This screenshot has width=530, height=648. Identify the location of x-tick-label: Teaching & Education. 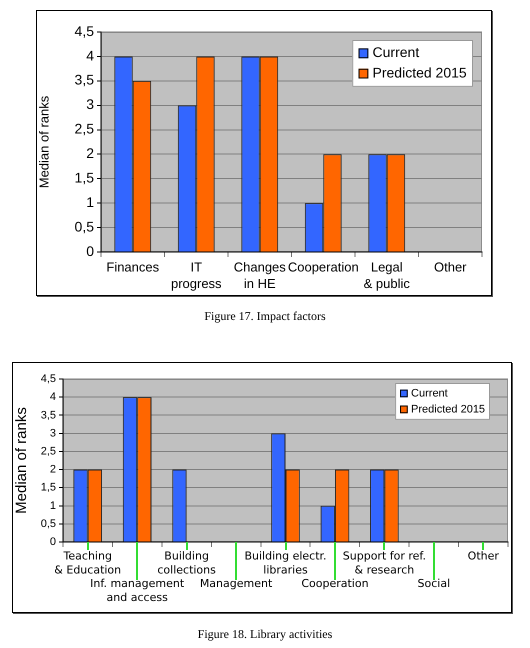
(88, 563).